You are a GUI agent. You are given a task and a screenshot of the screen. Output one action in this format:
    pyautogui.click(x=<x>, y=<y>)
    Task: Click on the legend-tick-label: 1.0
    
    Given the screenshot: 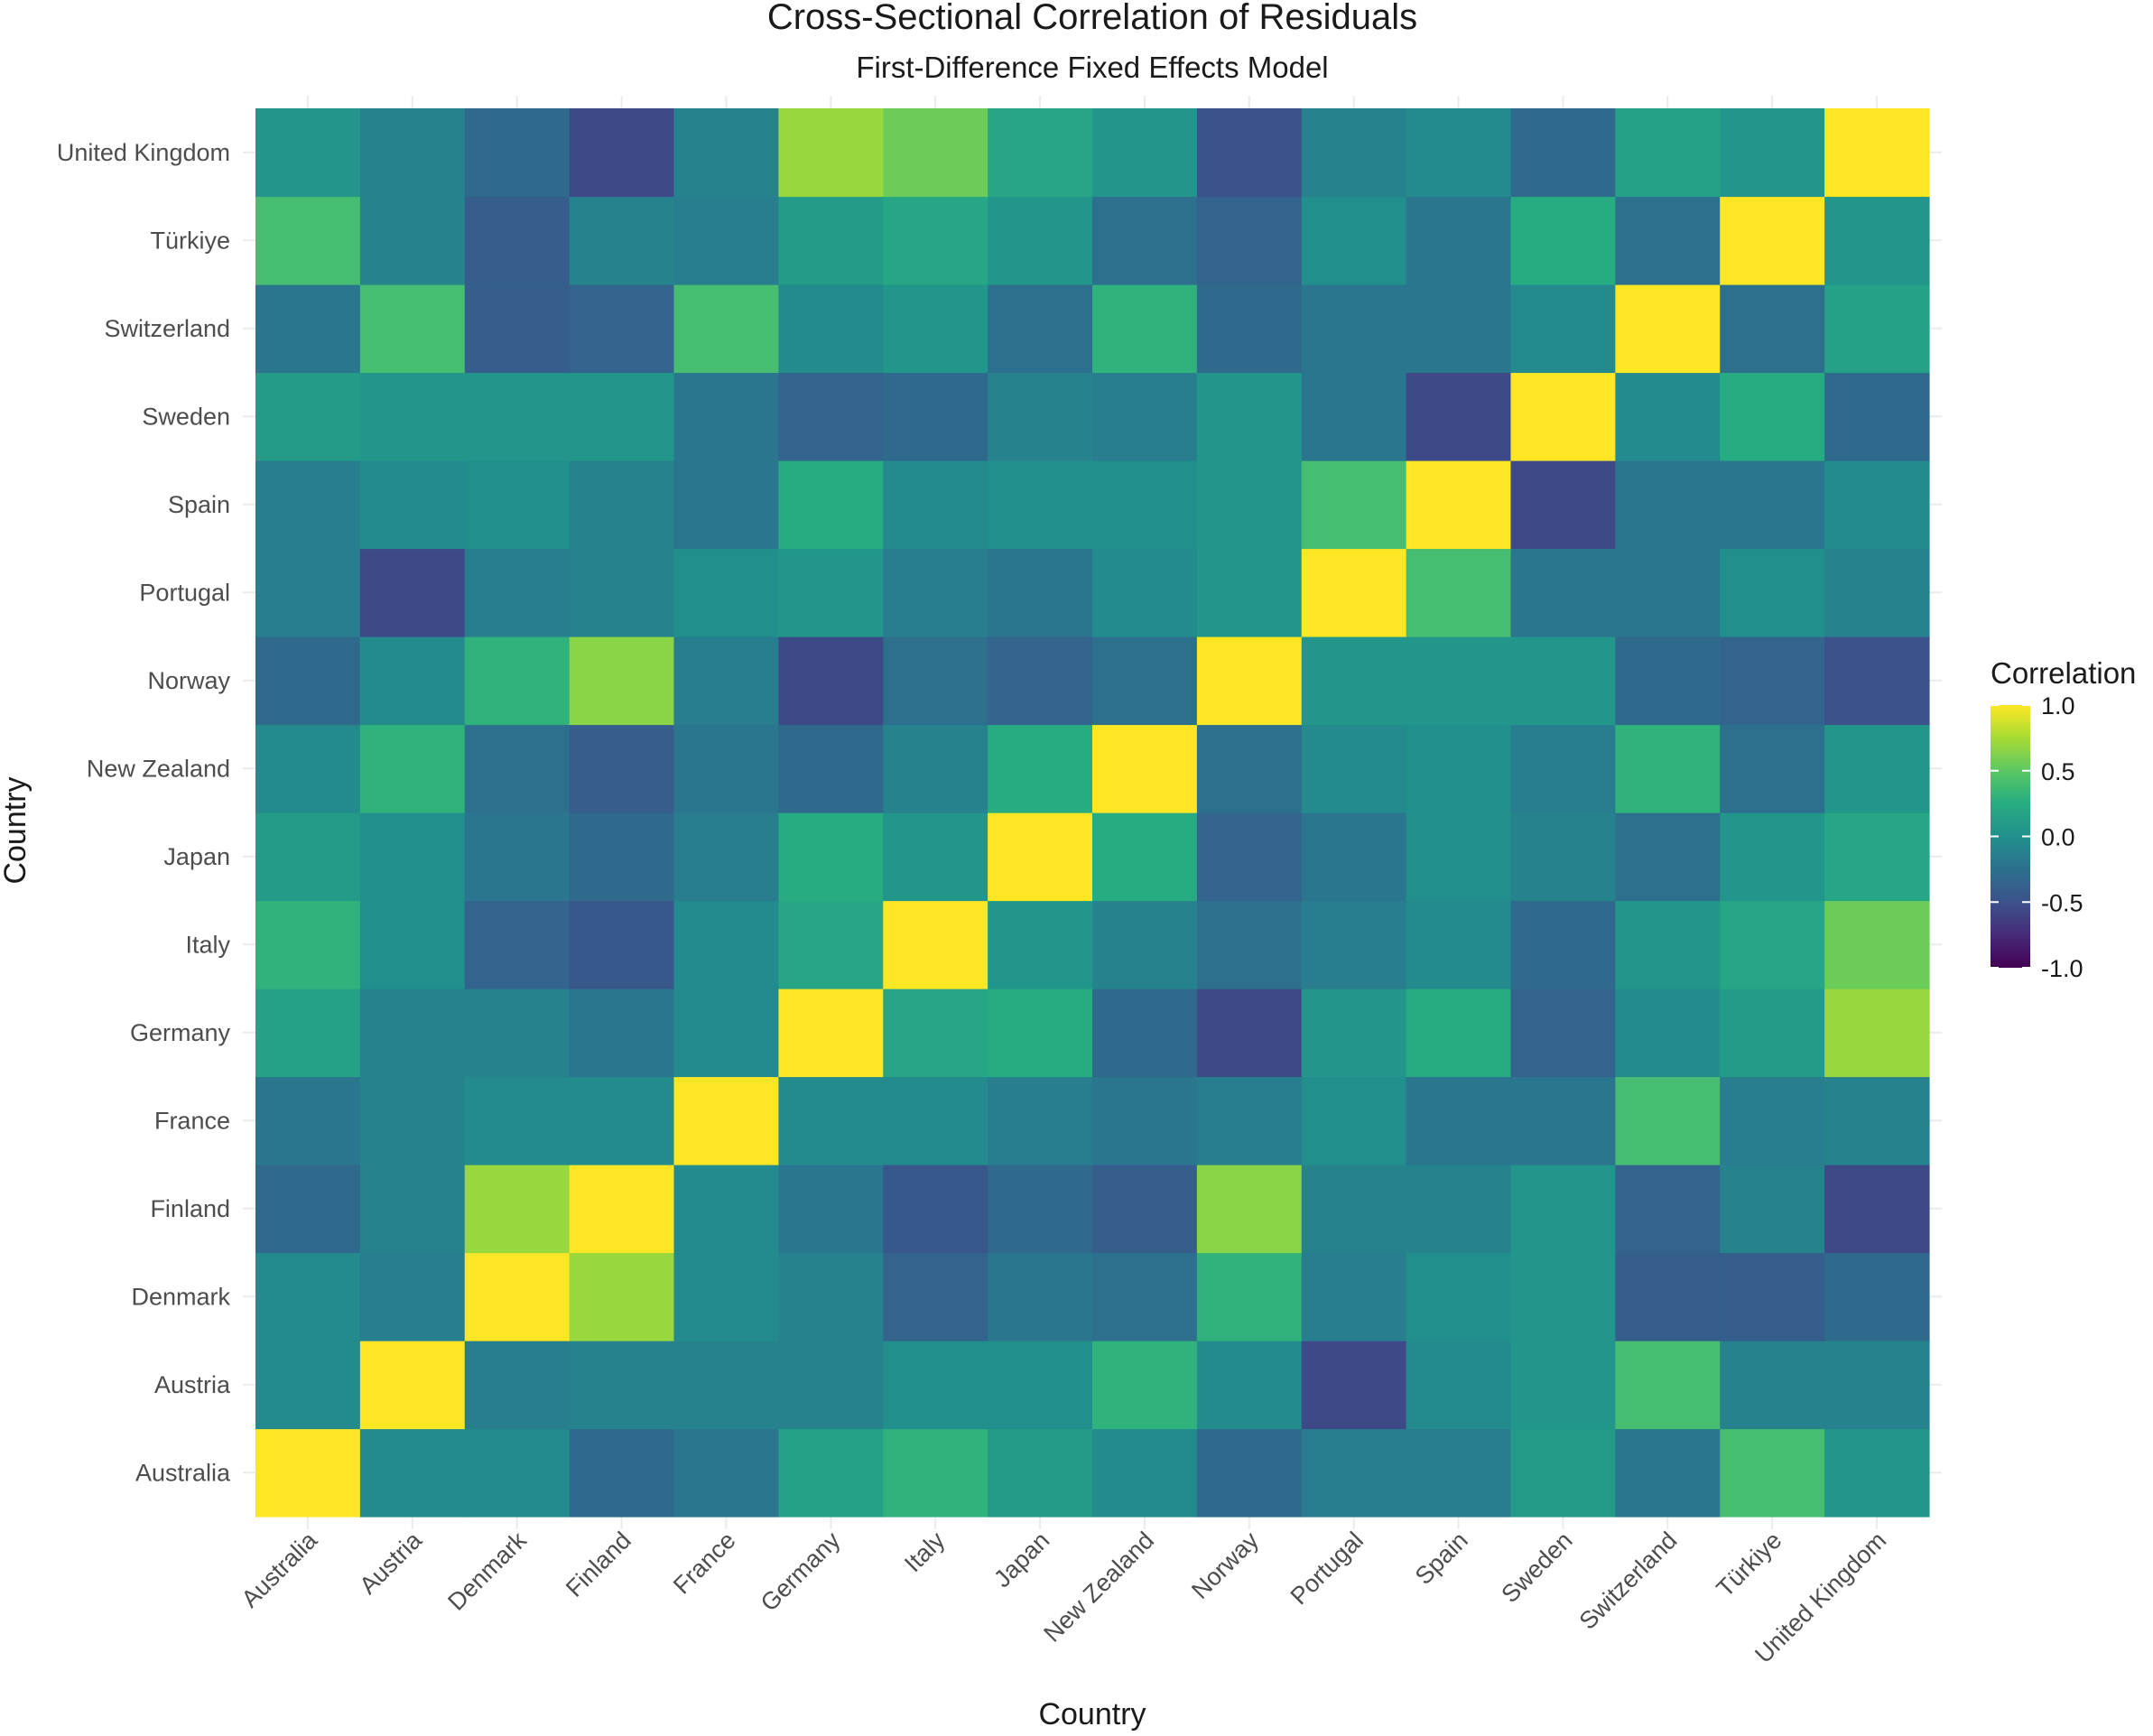 What is the action you would take?
    pyautogui.click(x=2058, y=706)
    